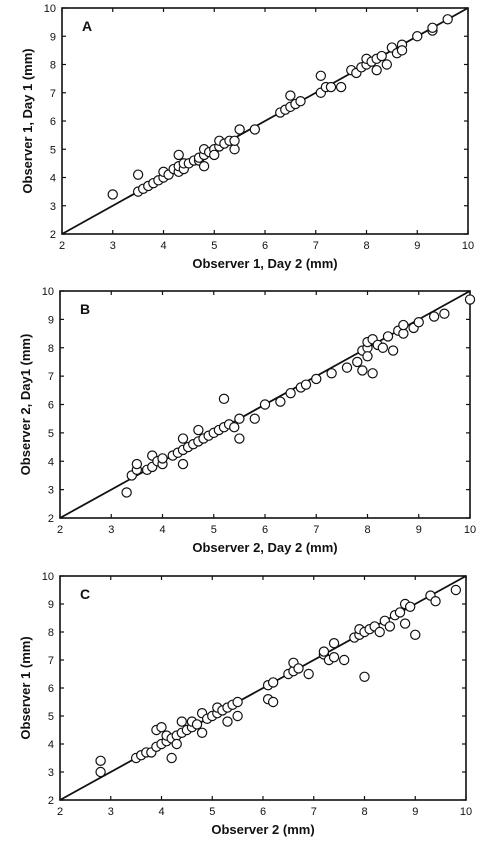 The image size is (480, 850). Describe the element at coordinates (263, 812) in the screenshot. I see `x-tick-label-c-4: 6` at that location.